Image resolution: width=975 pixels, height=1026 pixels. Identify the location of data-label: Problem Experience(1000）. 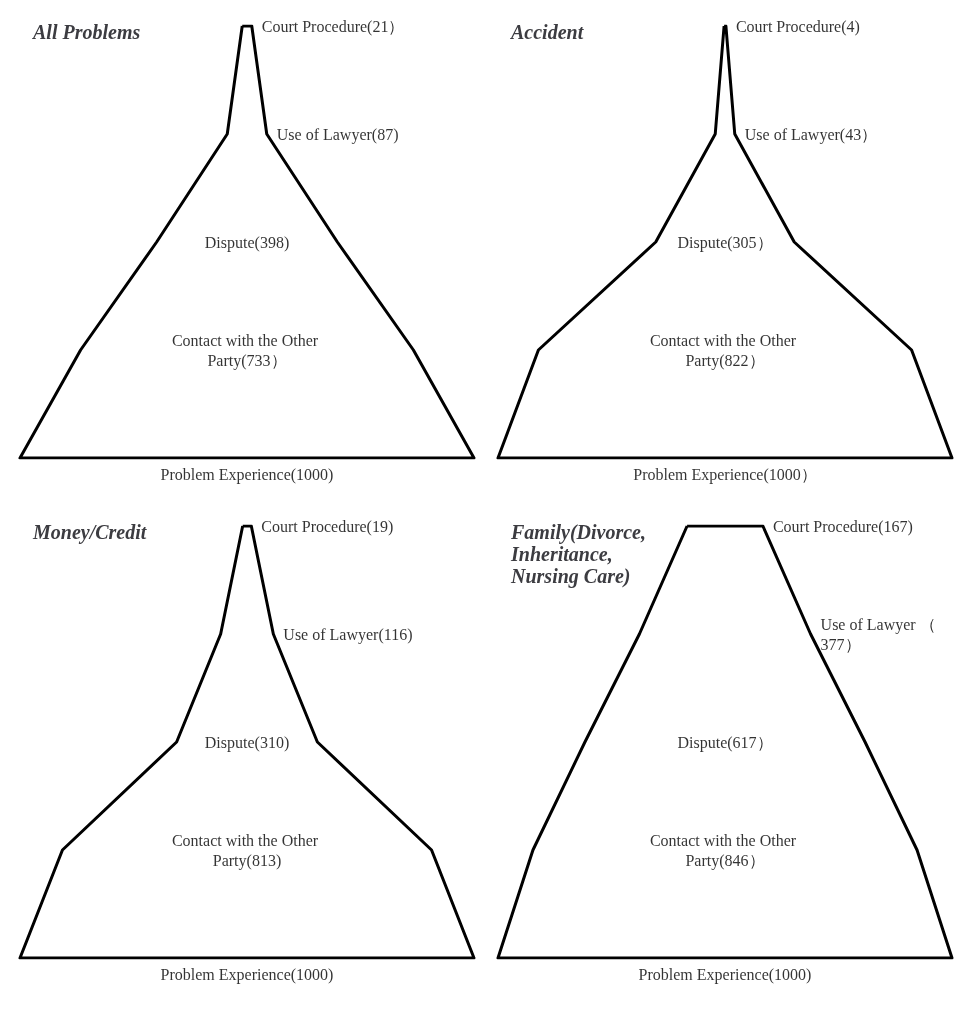
(725, 474).